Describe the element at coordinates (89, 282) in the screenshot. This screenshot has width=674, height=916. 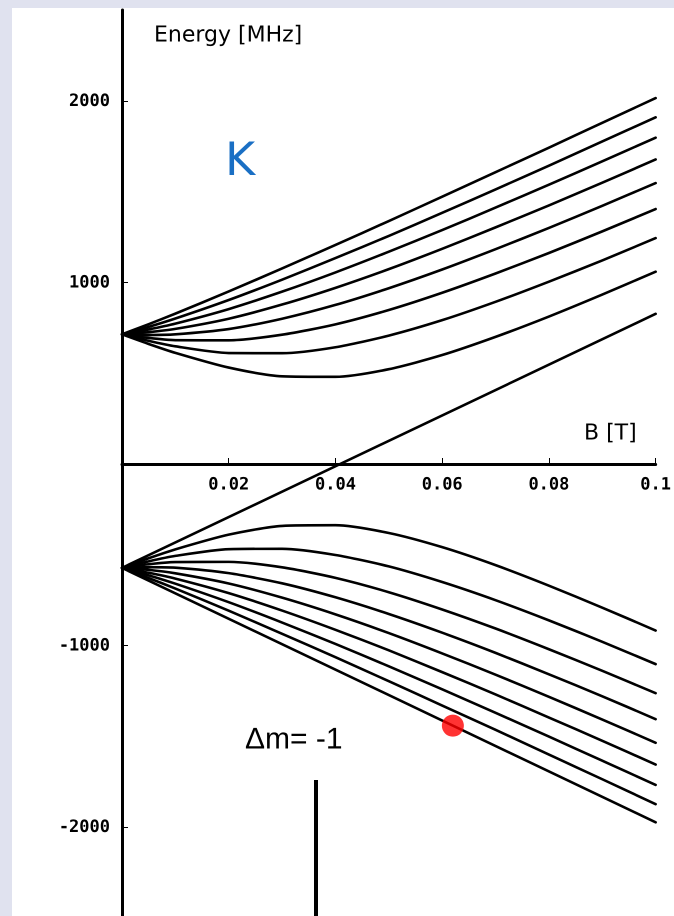
I see `y-tick-label: 1000` at that location.